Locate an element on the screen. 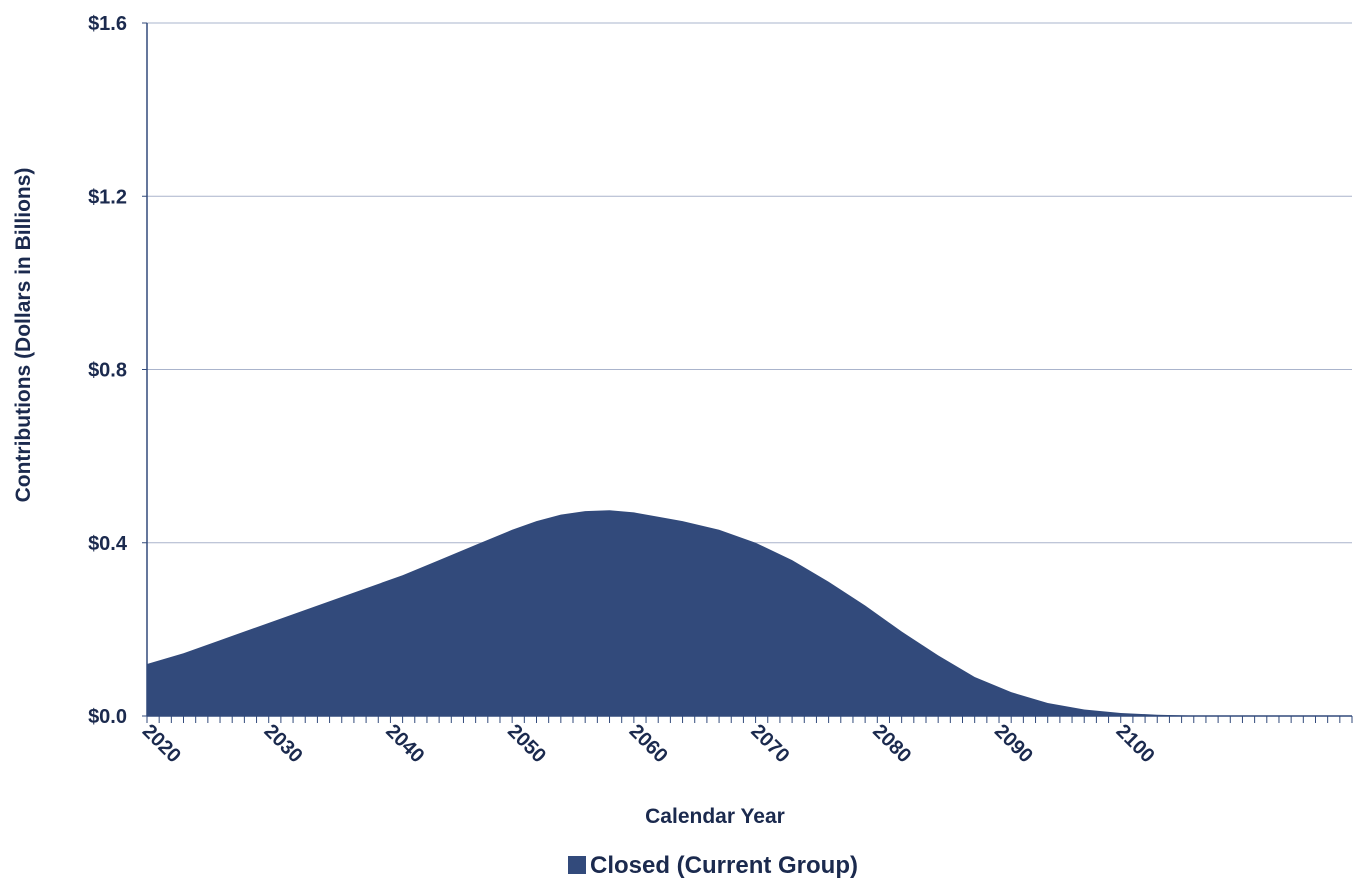  y-axis-title: Contributions (Dollars in Billions) is located at coordinates (23, 335).